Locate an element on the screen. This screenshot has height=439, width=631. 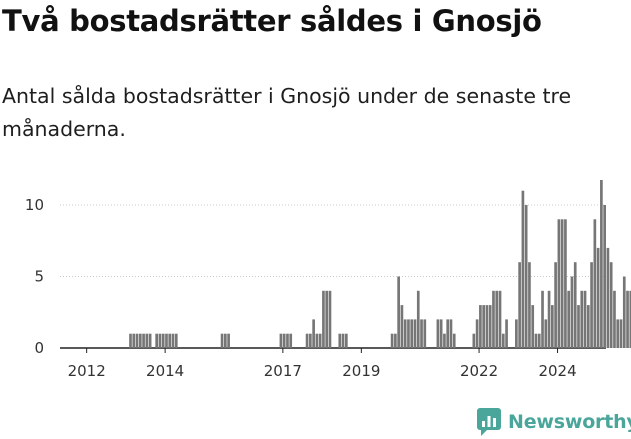
y-tick-label: 10 is located at coordinates (34, 205).